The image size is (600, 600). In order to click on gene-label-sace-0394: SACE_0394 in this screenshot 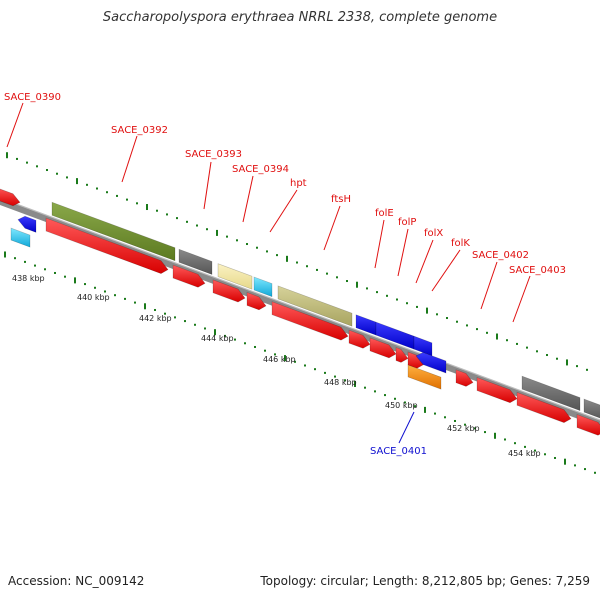, I will do `click(260, 169)`.